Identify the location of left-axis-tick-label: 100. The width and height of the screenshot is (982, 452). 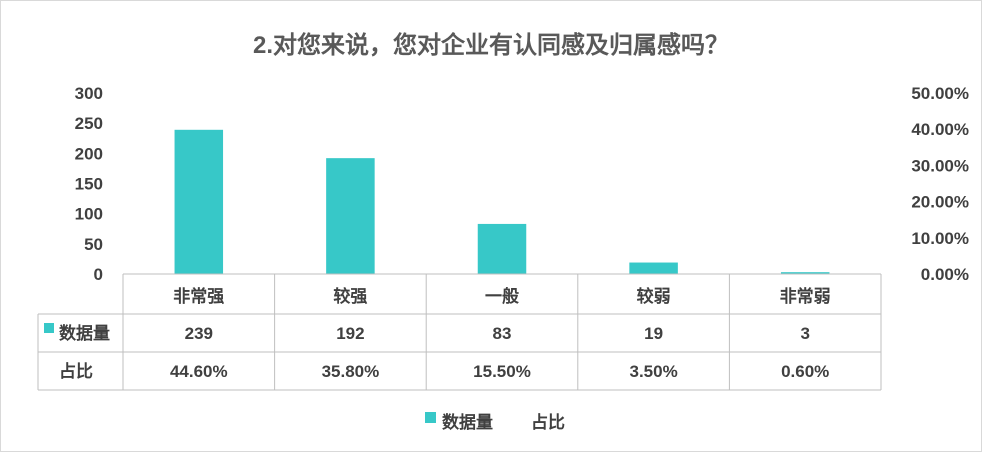
(89, 214).